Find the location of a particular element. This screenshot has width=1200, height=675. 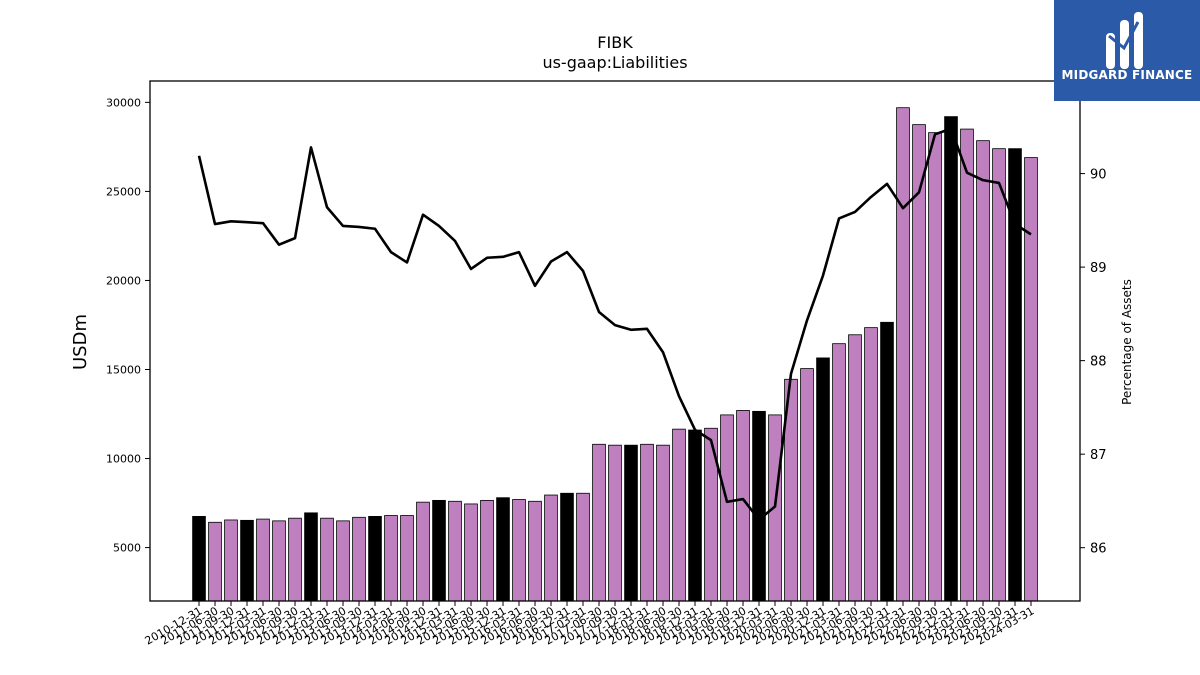

y2-tick-label: 90 is located at coordinates (1098, 175).